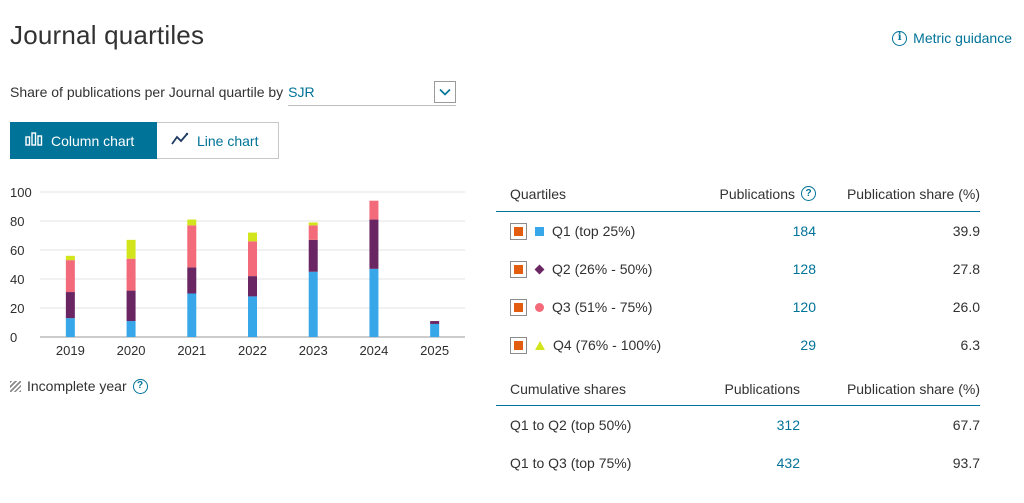 Image resolution: width=1024 pixels, height=503 pixels. Describe the element at coordinates (434, 350) in the screenshot. I see `x-tick-label: 2025` at that location.